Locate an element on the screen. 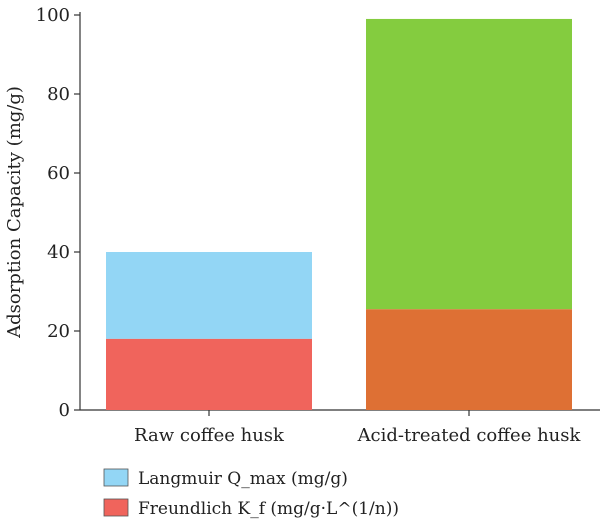 The image size is (600, 526). legend-label-langmuir: Langmuir Q_max (mg/g) is located at coordinates (243, 479).